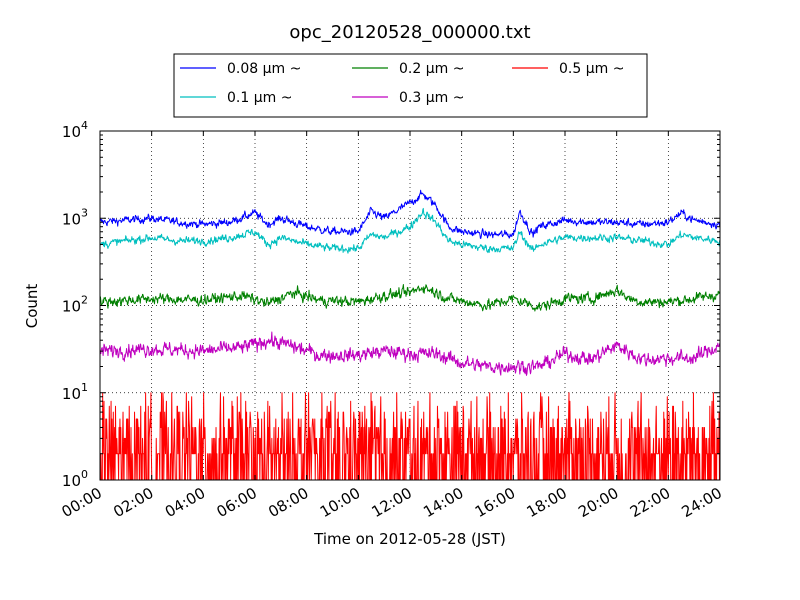 The height and width of the screenshot is (600, 800). I want to click on y-tick-label: 10², so click(75, 305).